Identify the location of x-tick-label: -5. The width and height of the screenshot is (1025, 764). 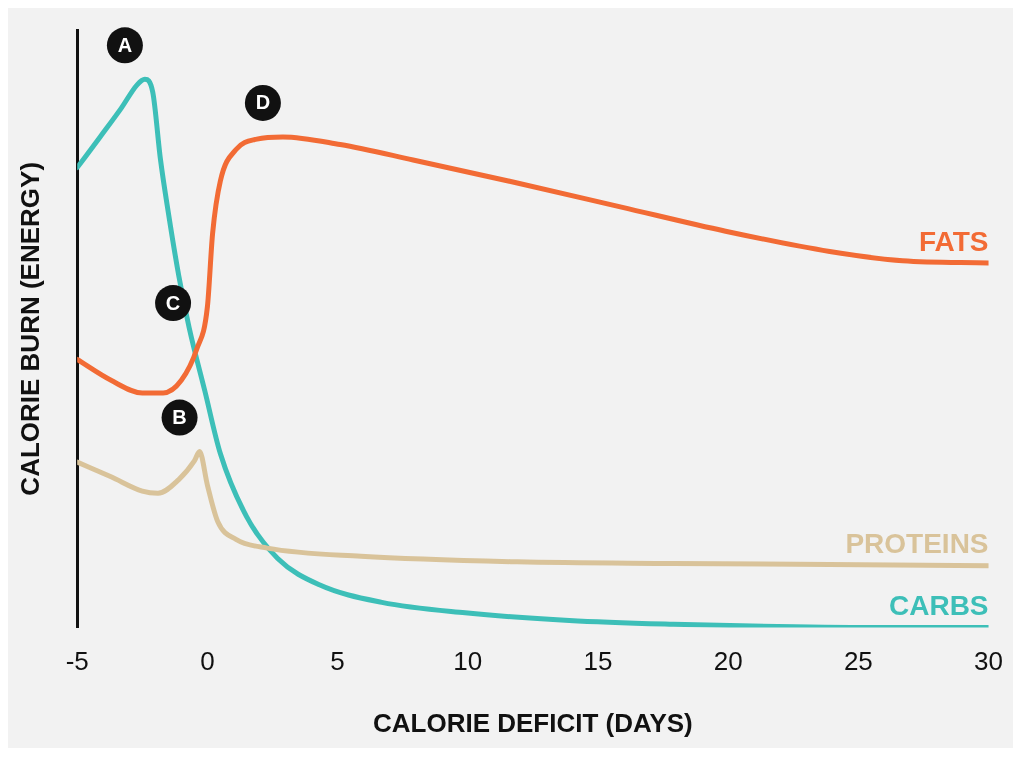
(77, 661).